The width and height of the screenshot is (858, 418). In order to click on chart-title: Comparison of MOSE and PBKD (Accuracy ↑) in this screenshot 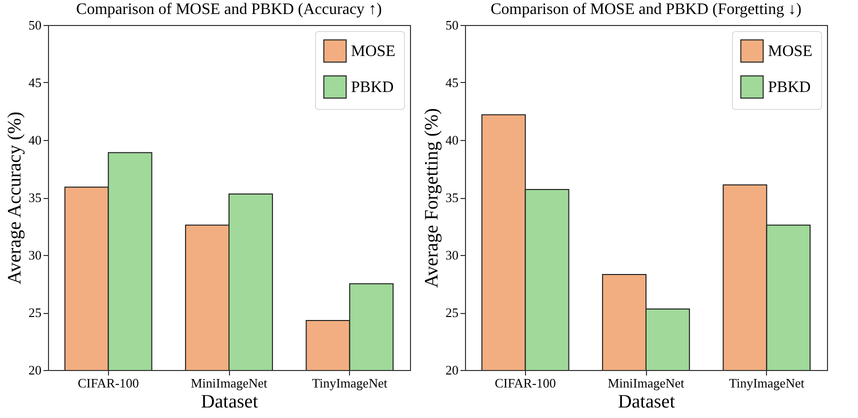, I will do `click(229, 9)`.